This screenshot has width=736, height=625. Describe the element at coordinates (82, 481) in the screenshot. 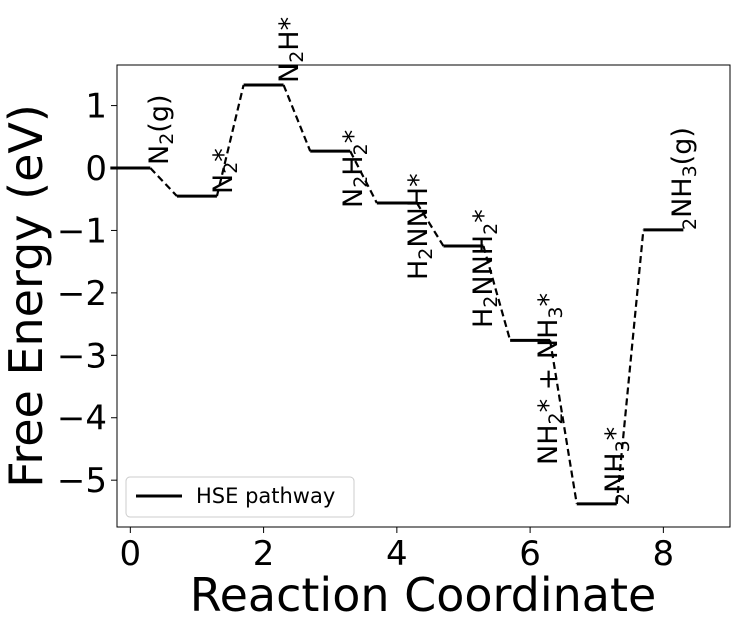

I see `y-tick-label: −5` at that location.